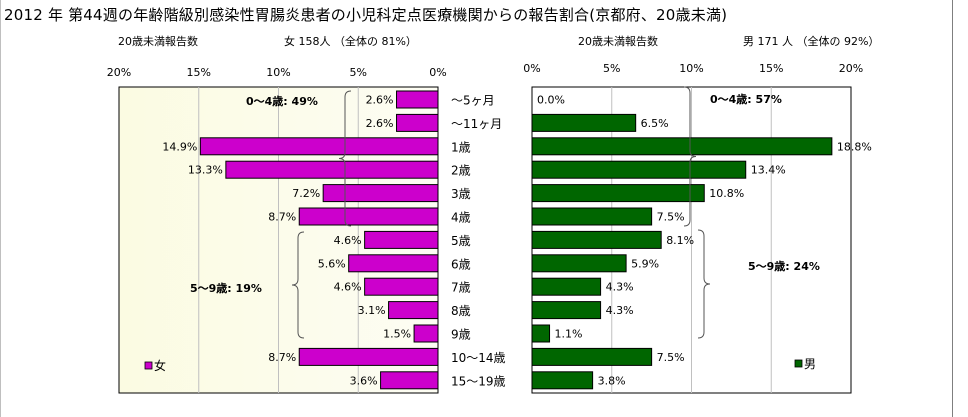  Describe the element at coordinates (478, 381) in the screenshot. I see `age-category-label: 15～19歳` at that location.